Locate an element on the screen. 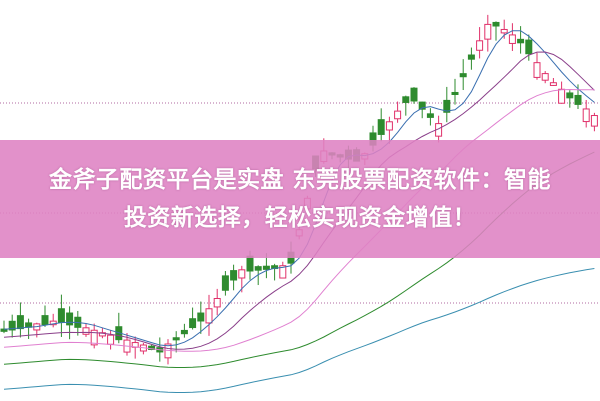 The width and height of the screenshot is (600, 401). headline-line-2: 投资新选择，轻松实现资金增值！ is located at coordinates (300, 218).